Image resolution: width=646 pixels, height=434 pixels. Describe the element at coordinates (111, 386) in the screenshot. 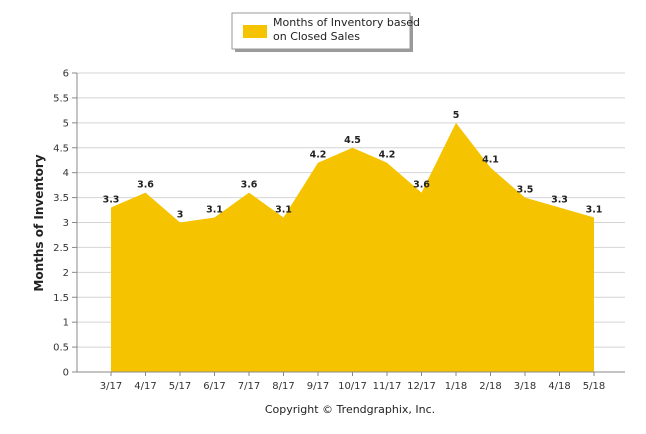

I see `x-tick-label: 3/17` at that location.